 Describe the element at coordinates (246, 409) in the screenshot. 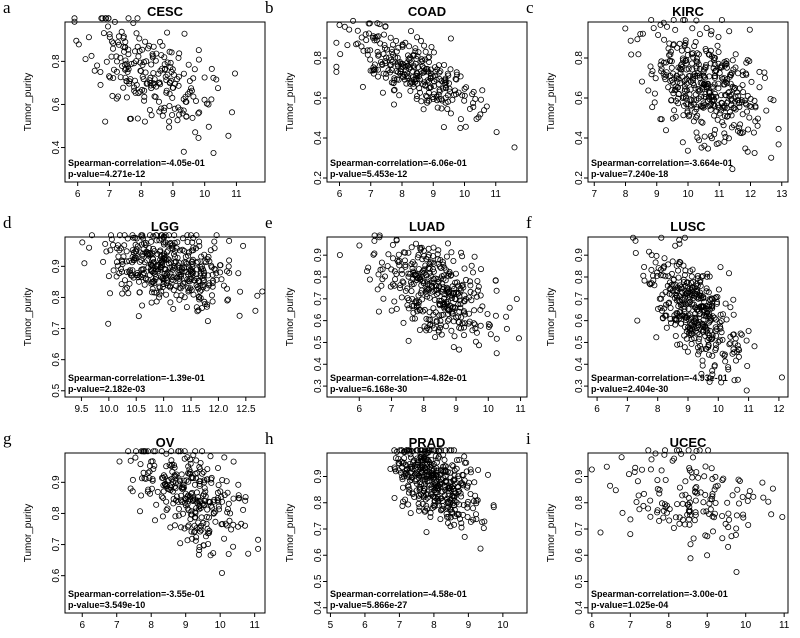

I see `x-tick-label: 12.5` at that location.